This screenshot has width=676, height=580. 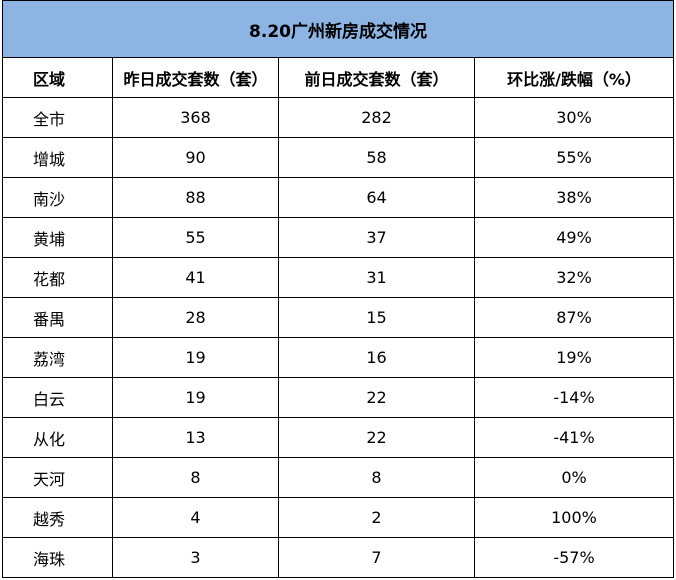 What do you see at coordinates (376, 477) in the screenshot?
I see `day-before-deals-cell: 8` at bounding box center [376, 477].